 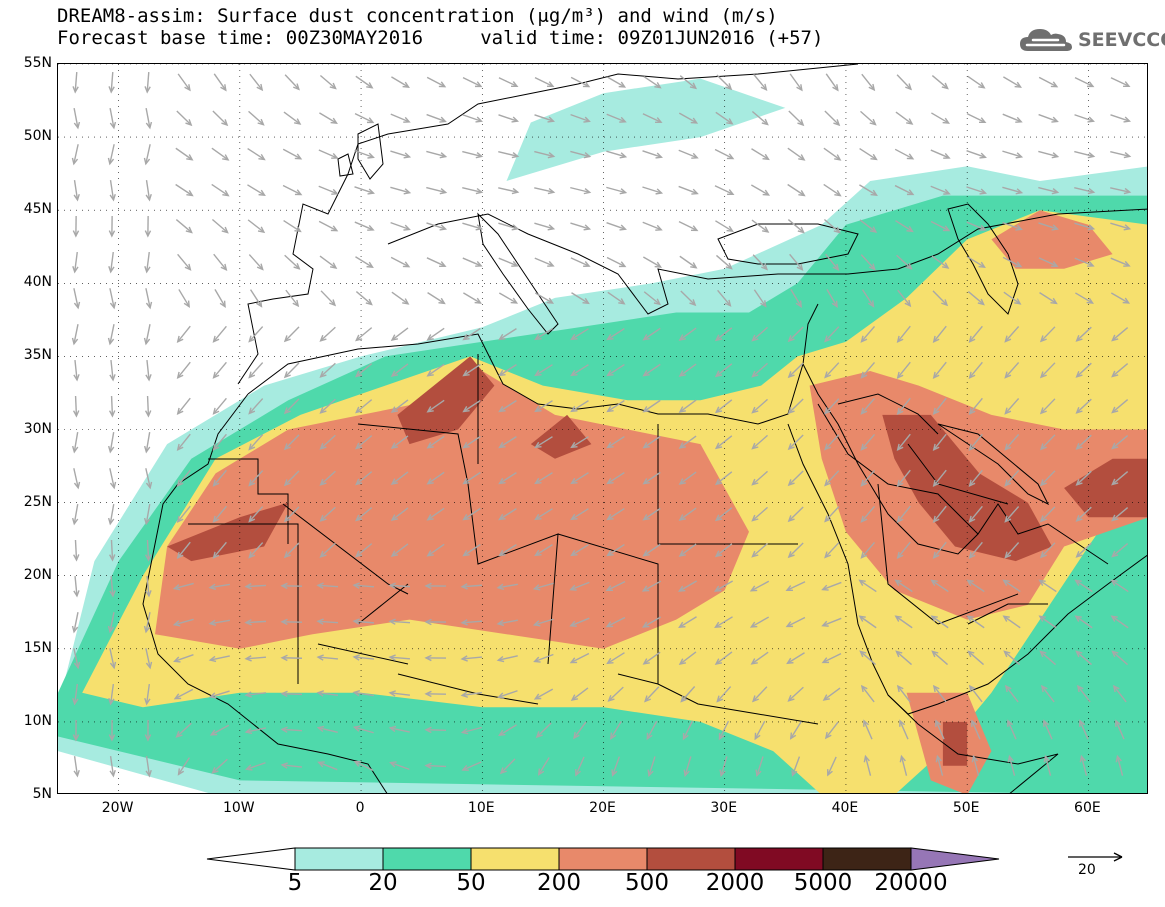 What do you see at coordinates (1095, 857) in the screenshot?
I see `reference-wind-arrow` at bounding box center [1095, 857].